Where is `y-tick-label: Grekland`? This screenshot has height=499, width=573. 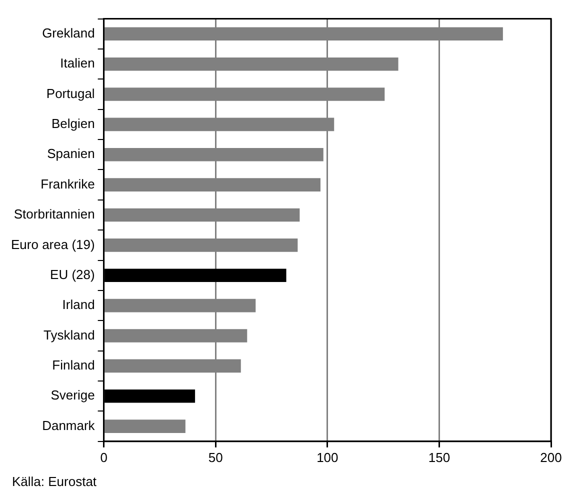 y-tick-label: Grekland is located at coordinates (68, 32).